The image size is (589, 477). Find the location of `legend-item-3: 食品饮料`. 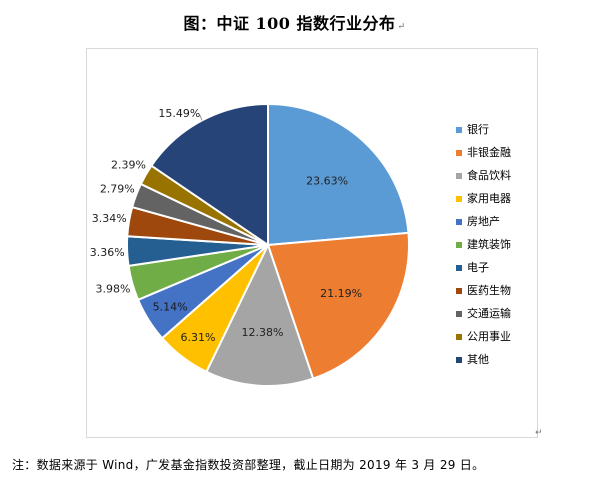

legend-item-3: 食品饮料 is located at coordinates (483, 175).